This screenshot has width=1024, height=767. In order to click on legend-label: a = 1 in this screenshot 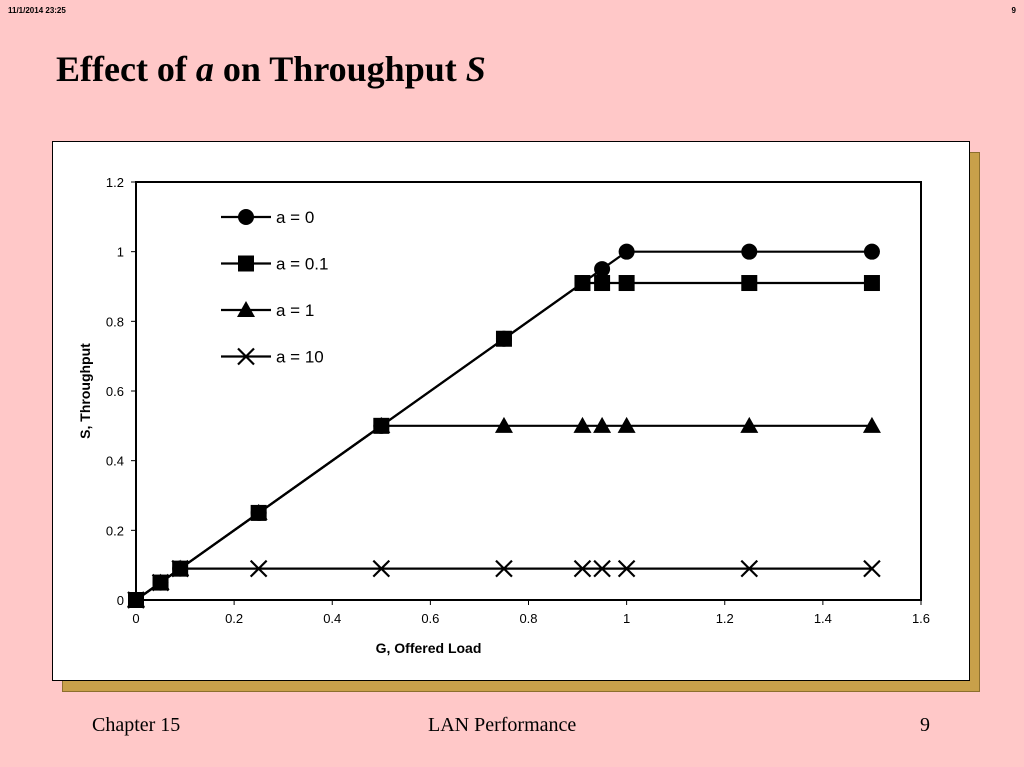, I will do `click(295, 310)`.